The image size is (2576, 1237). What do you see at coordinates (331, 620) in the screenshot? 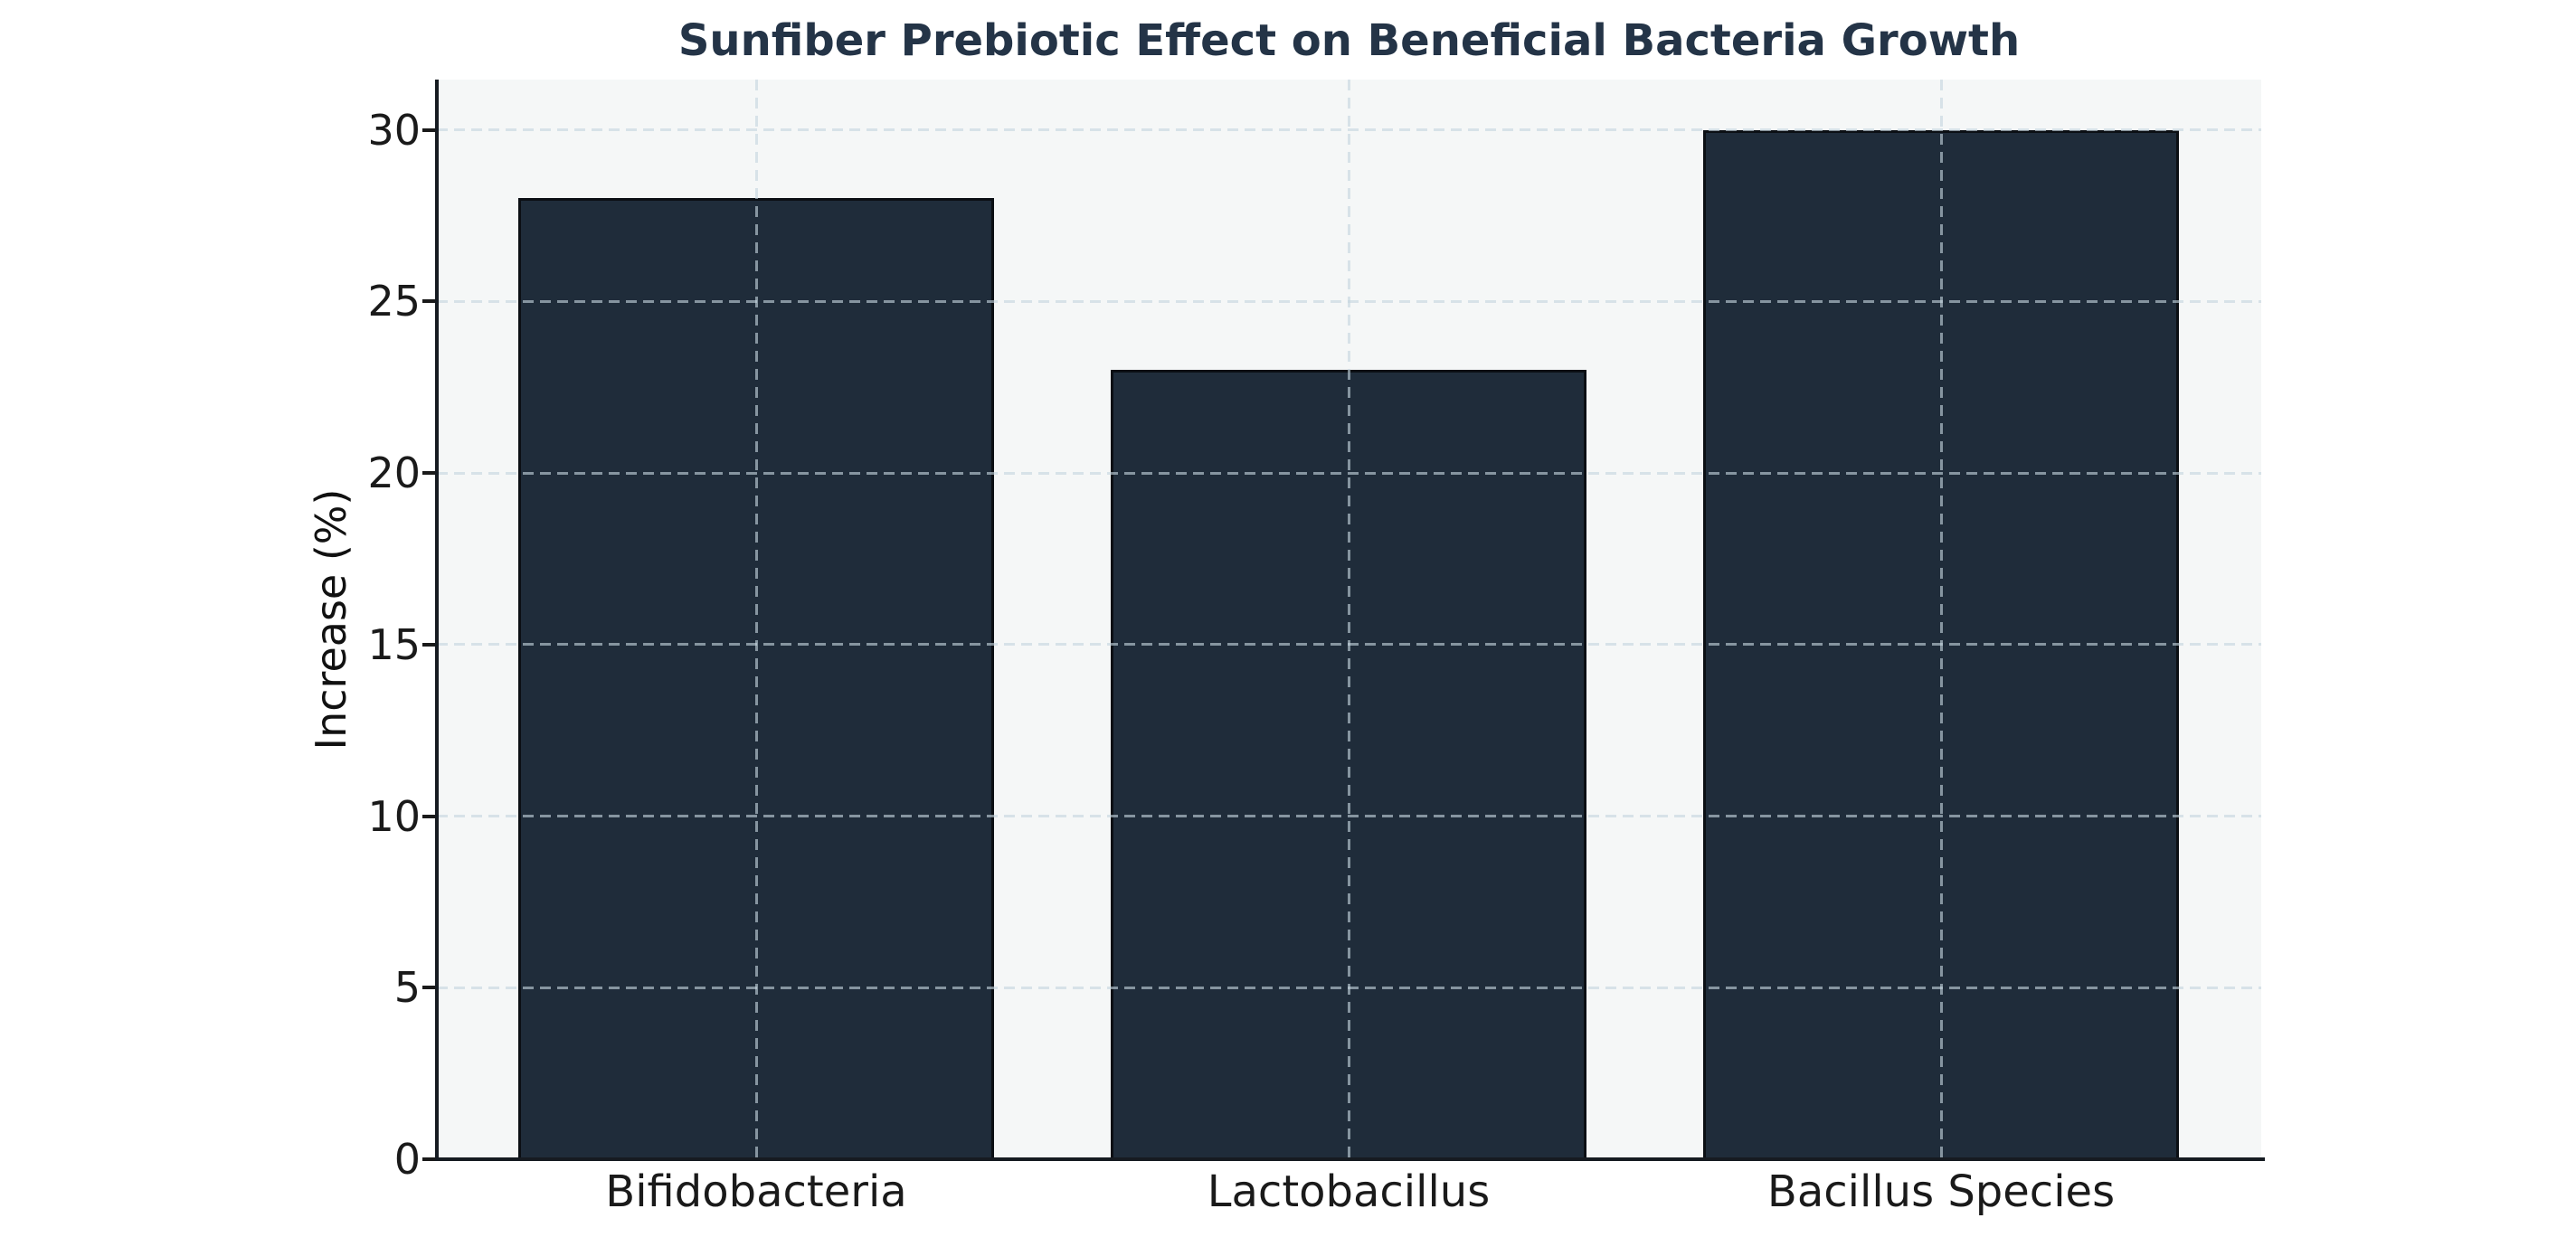
I see `y-axis-label: Increase (%)` at bounding box center [331, 620].